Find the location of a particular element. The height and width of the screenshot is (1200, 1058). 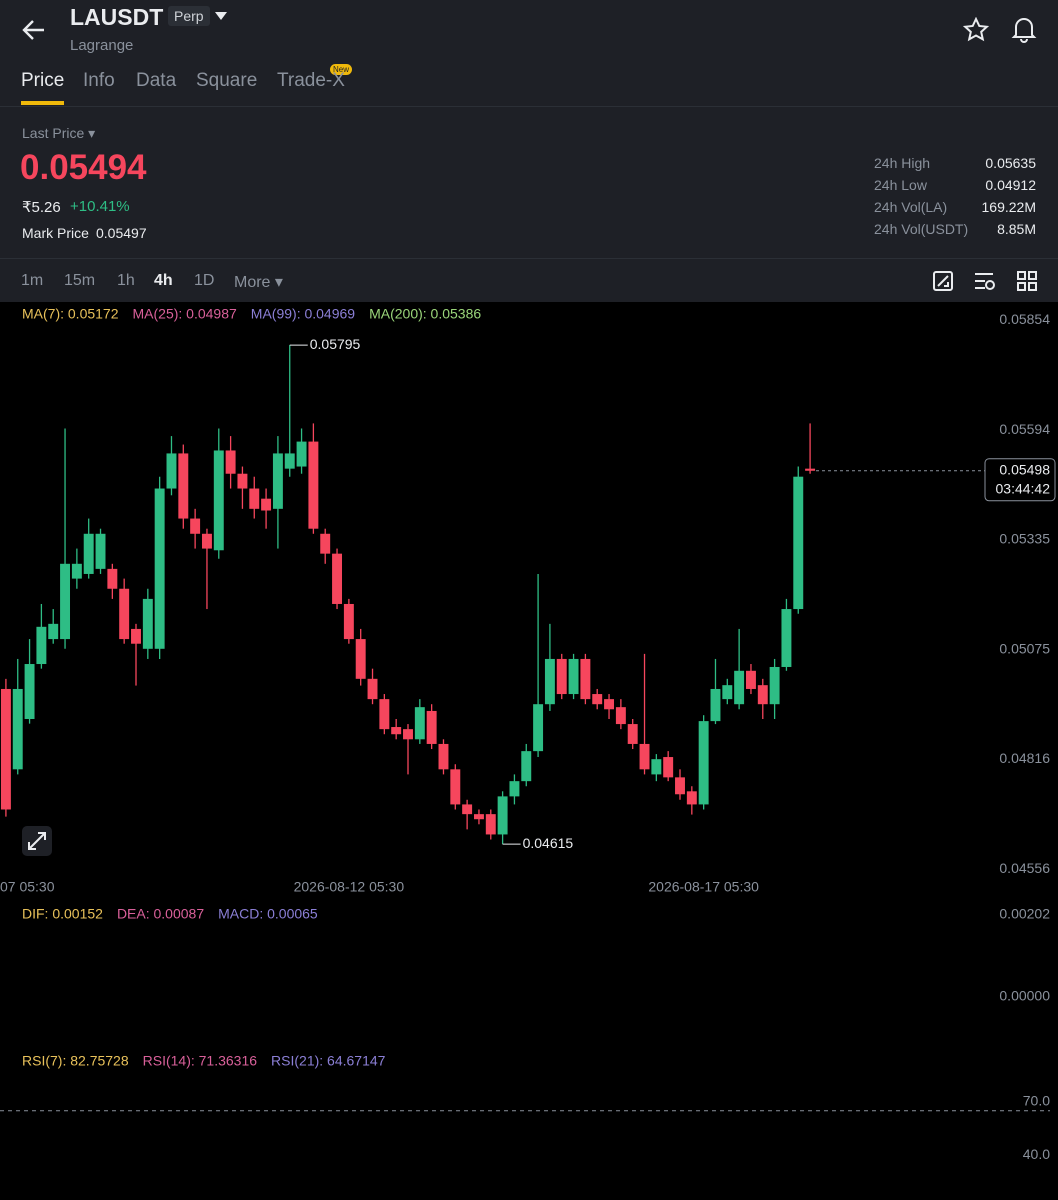

last-price: 0.05494 is located at coordinates (83, 167).